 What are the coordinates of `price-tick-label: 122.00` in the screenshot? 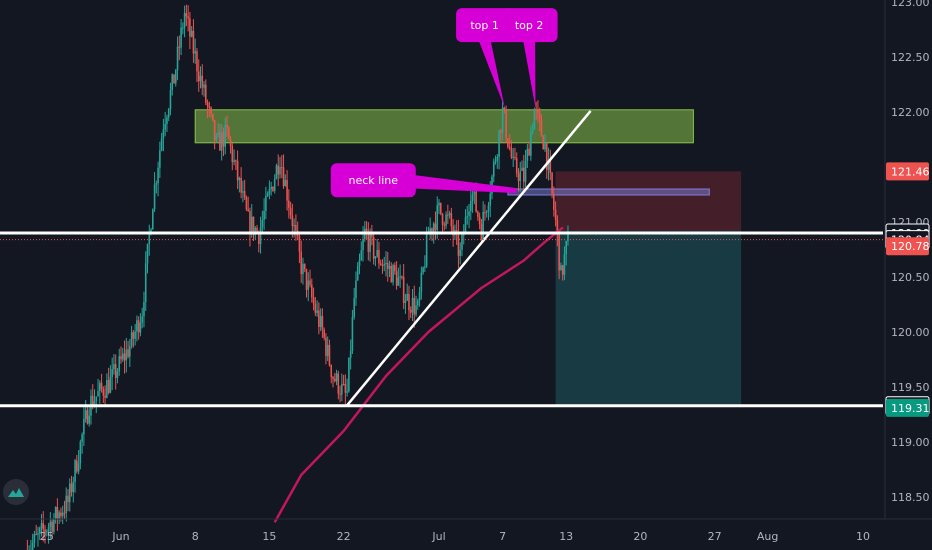 It's located at (910, 112).